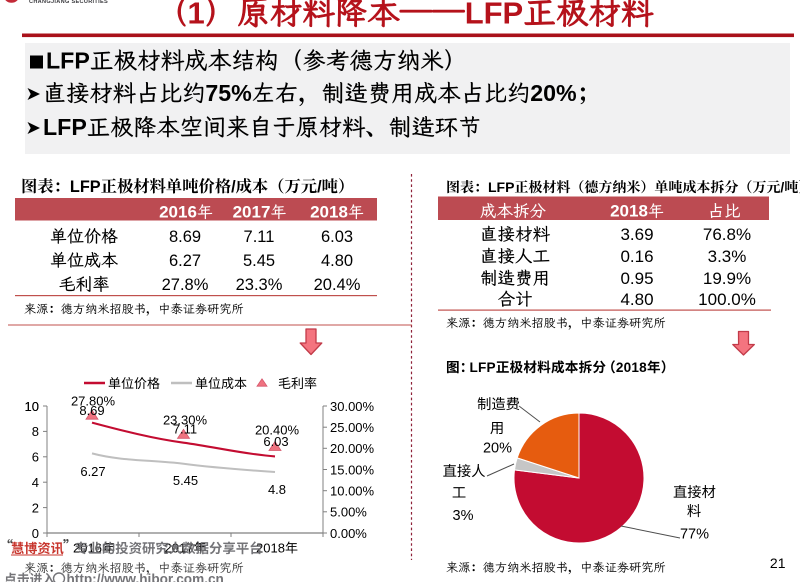  Describe the element at coordinates (228, 93) in the screenshot. I see `svg-text: 75%` at that location.